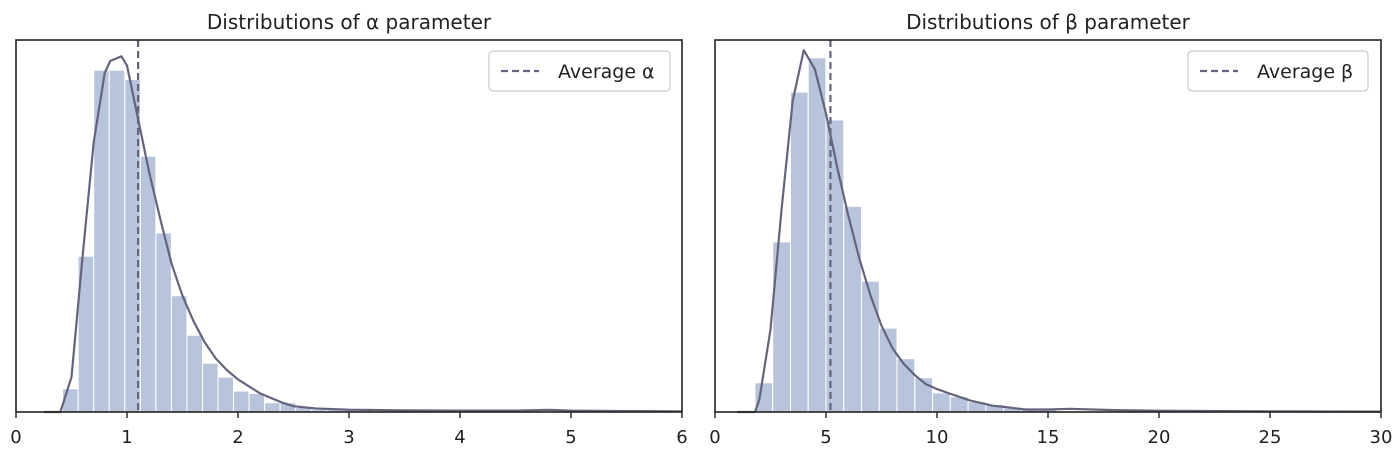 The image size is (1400, 461). Describe the element at coordinates (1159, 437) in the screenshot. I see `x-tick-label: 20` at that location.